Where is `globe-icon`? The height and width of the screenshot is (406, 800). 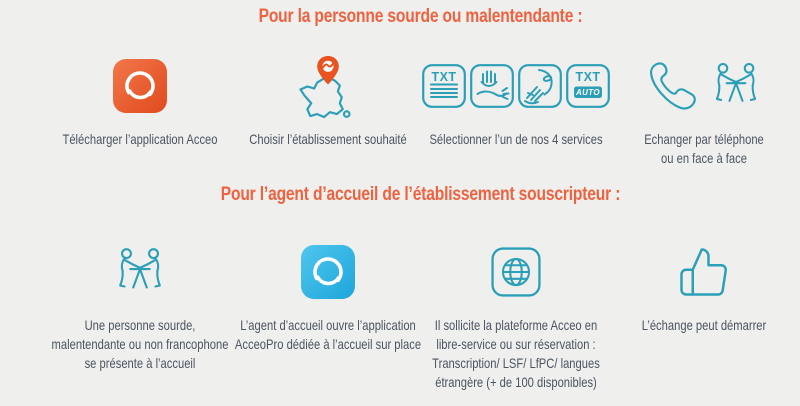
globe-icon is located at coordinates (516, 272).